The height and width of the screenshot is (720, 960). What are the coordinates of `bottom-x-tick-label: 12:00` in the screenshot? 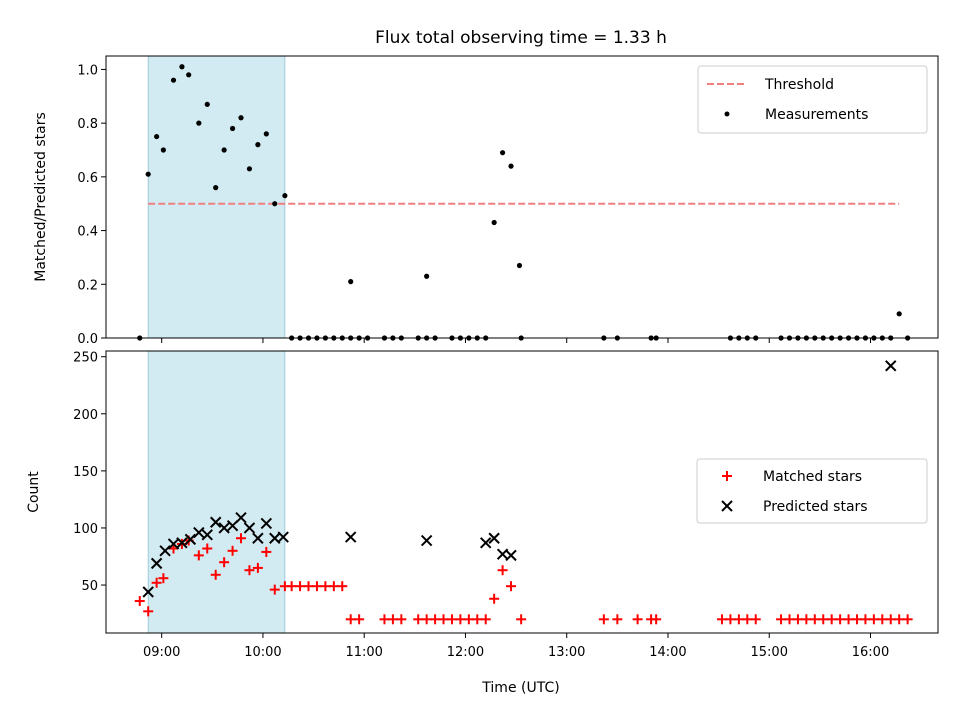 It's located at (465, 652).